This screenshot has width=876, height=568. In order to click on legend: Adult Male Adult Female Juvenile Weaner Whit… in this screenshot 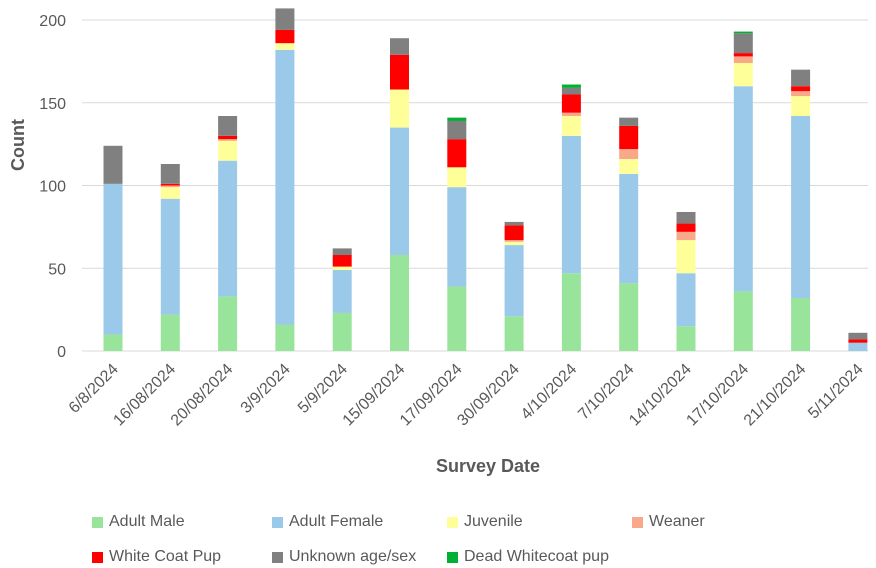, I will do `click(472, 539)`.